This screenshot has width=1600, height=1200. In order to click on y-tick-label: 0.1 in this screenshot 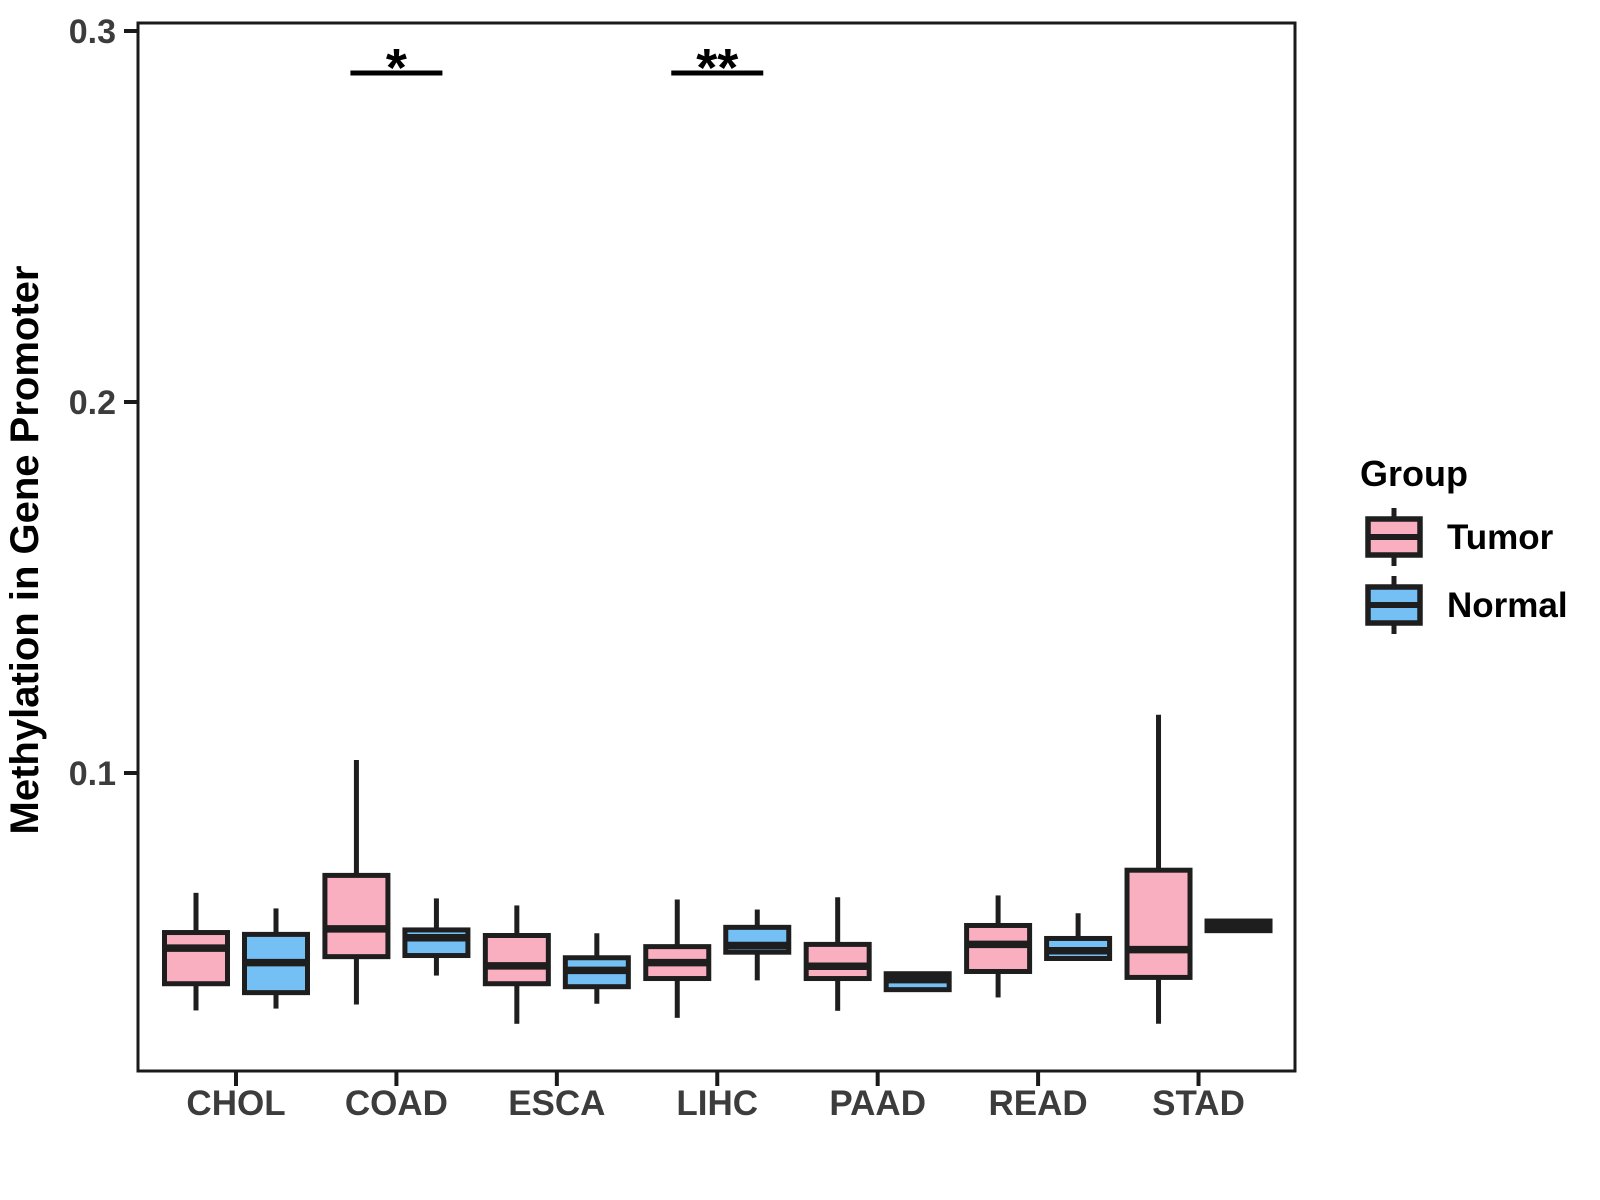, I will do `click(92, 774)`.